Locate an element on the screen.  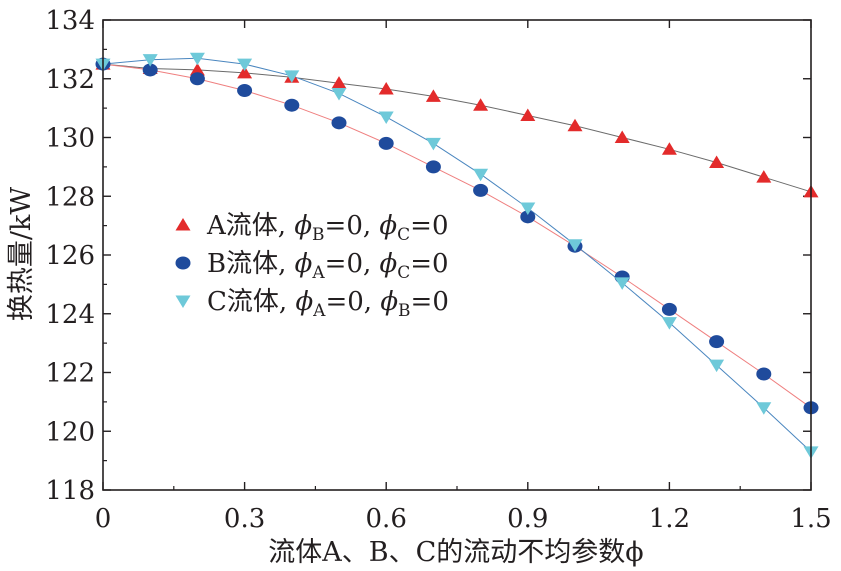
x-tick-label: 0 is located at coordinates (103, 519).